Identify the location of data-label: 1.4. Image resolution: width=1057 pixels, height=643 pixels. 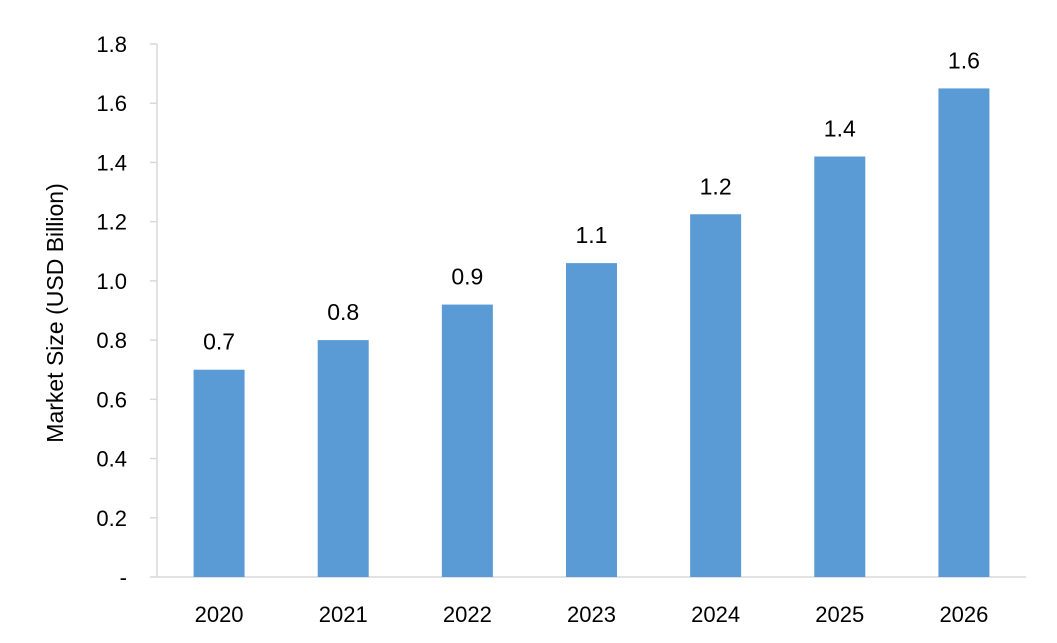
(840, 129).